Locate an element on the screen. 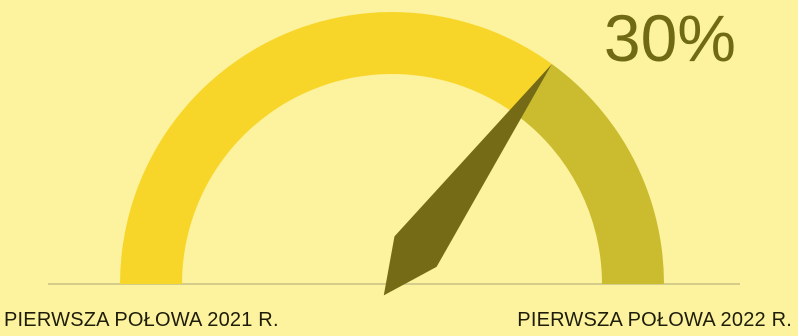 This screenshot has width=798, height=336. gauge-end-label: PIERWSZA POŁOWA 2022 R. is located at coordinates (654, 320).